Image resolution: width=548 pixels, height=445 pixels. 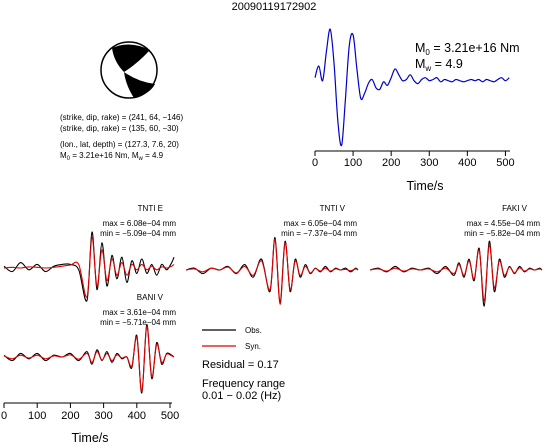 I want to click on station-name: BANI V, so click(x=150, y=297).